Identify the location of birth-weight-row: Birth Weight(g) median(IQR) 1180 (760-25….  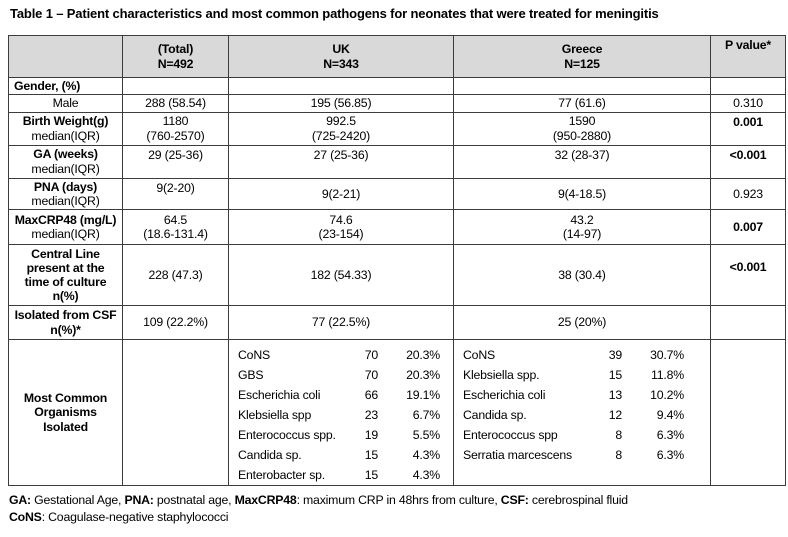
(397, 128).